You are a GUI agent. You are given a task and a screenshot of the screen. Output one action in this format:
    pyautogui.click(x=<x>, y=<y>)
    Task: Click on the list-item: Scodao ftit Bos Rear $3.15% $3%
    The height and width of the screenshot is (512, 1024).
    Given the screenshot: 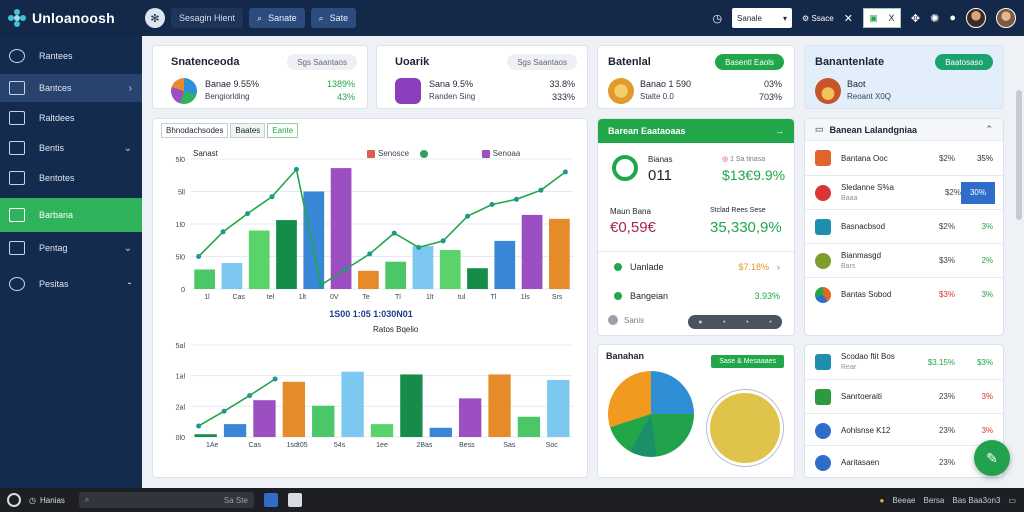 What is the action you would take?
    pyautogui.click(x=904, y=362)
    